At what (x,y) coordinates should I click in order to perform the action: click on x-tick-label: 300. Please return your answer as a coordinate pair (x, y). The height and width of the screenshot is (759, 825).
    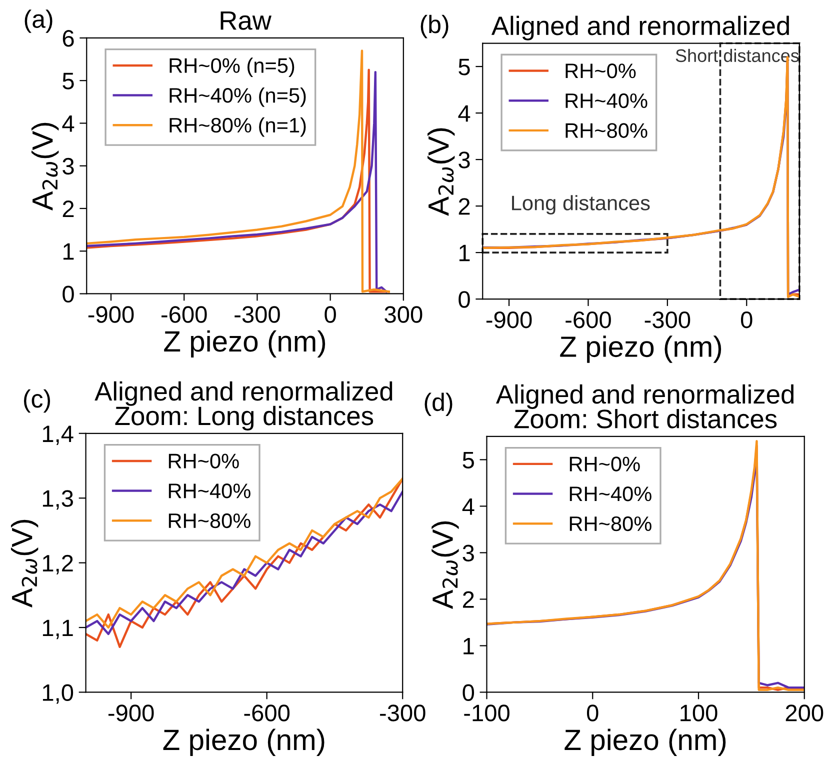
    Looking at the image, I should click on (403, 314).